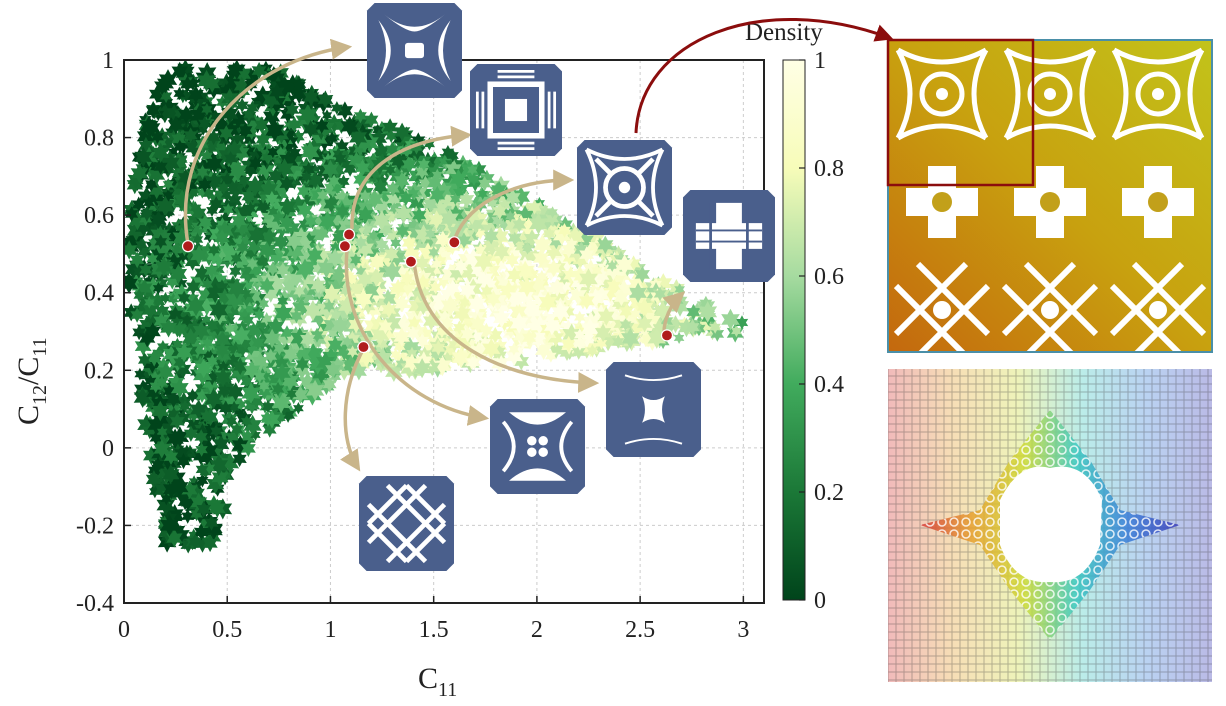 The width and height of the screenshot is (1226, 706). I want to click on x-axis-label: C11, so click(437, 681).